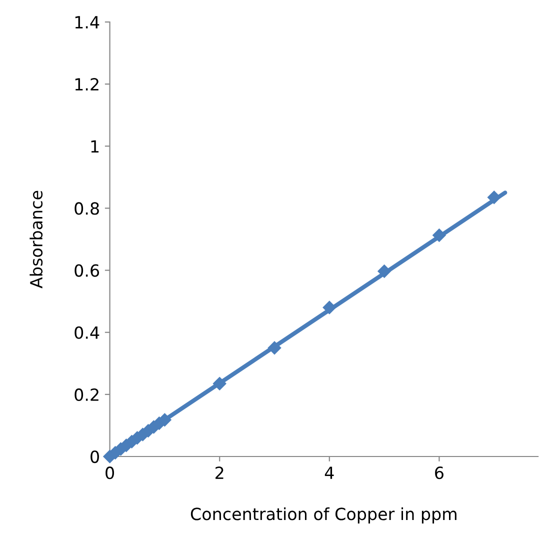 This screenshot has width=549, height=550. I want to click on x-axis-title: Concentration of Copper in ppm, so click(323, 515).